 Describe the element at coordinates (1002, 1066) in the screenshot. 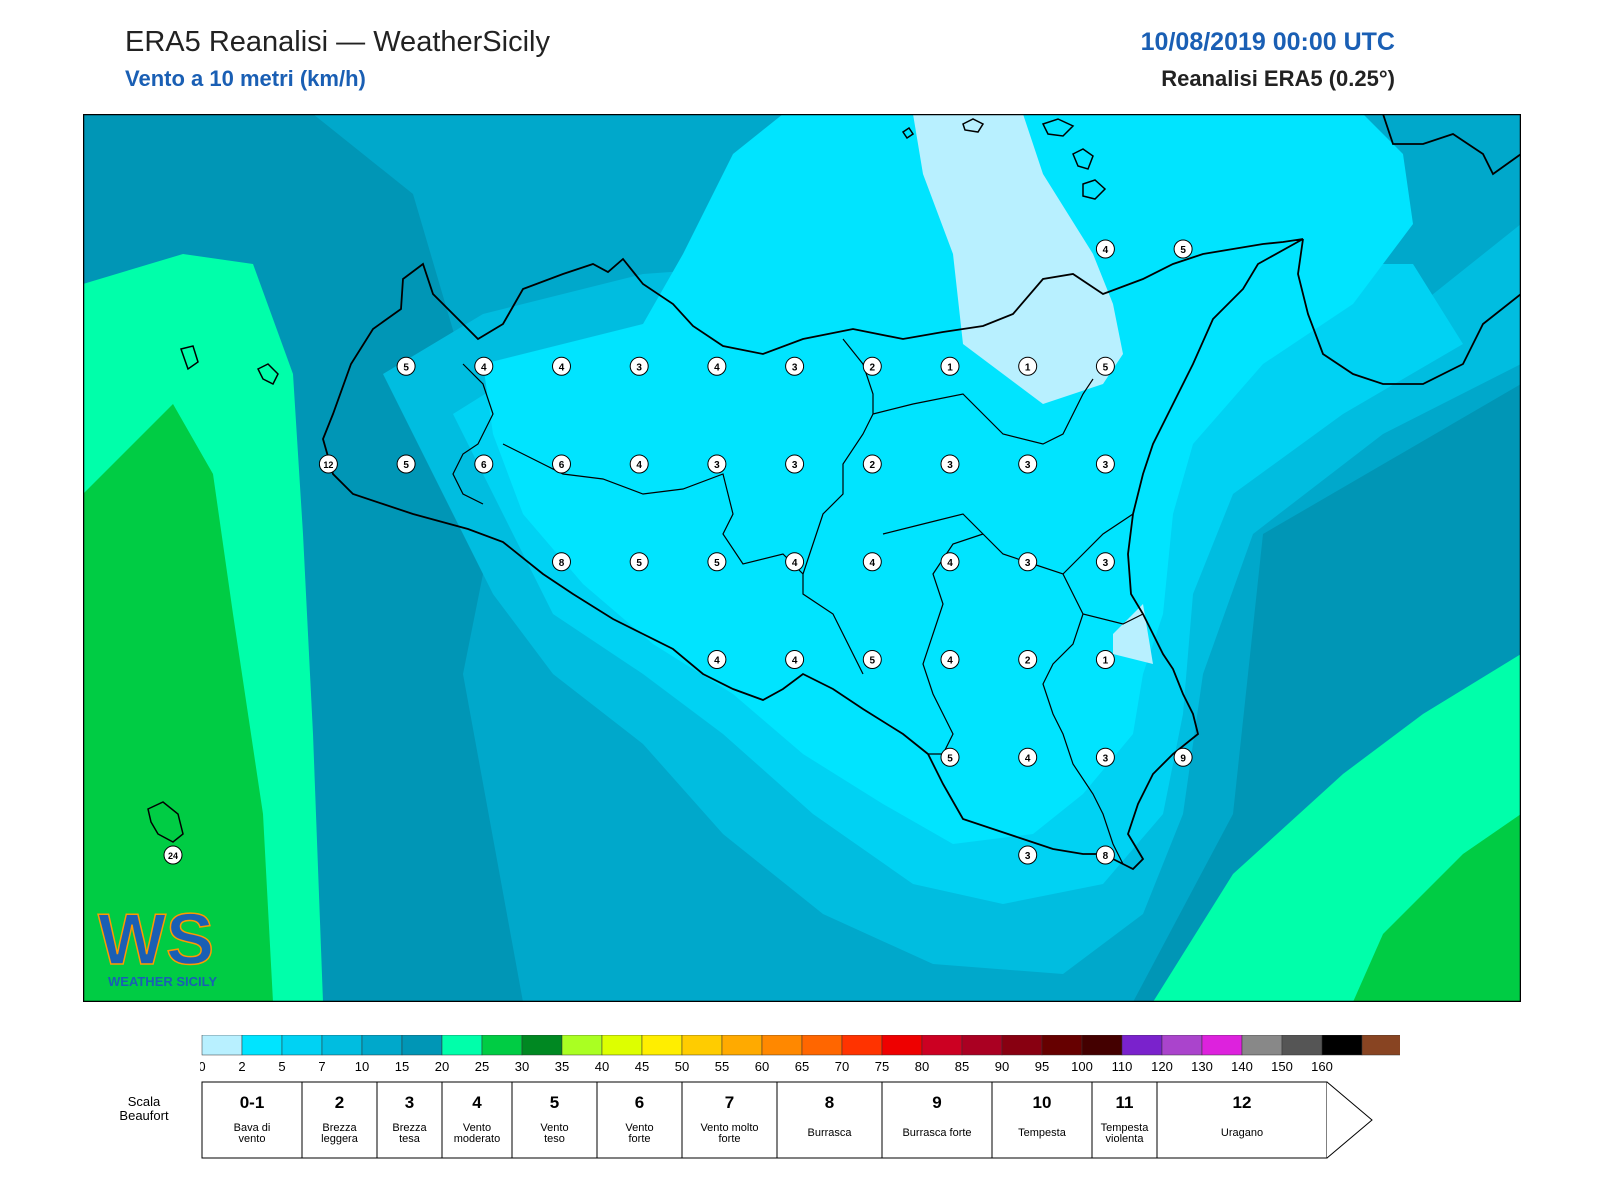

I see `colorbar-tick-label: 90` at that location.